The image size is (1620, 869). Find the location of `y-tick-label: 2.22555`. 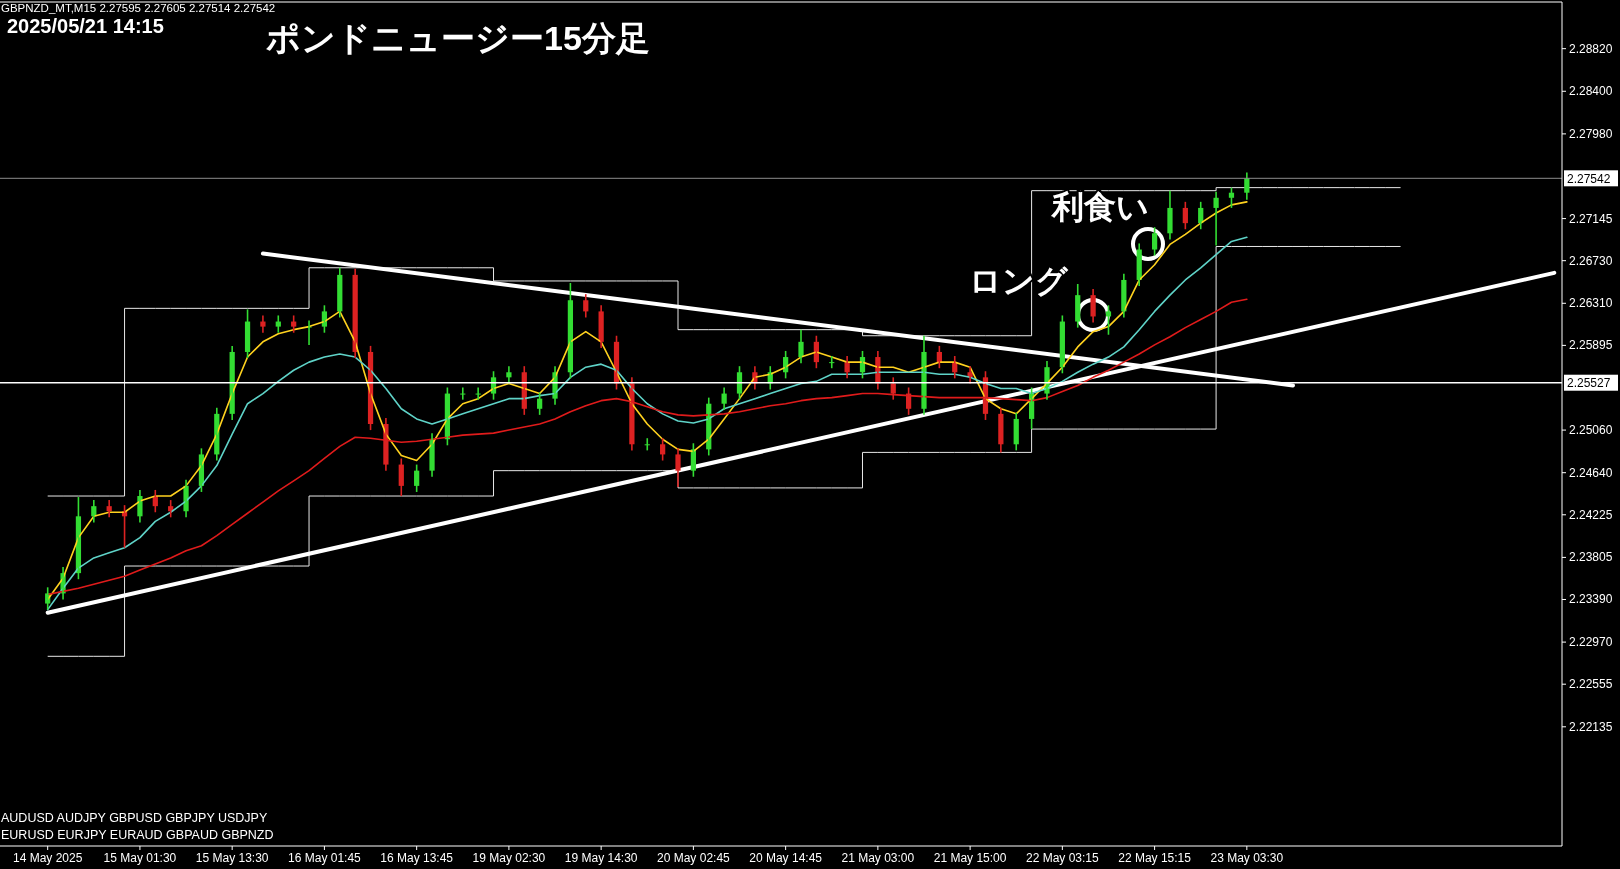

y-tick-label: 2.22555 is located at coordinates (1591, 684).